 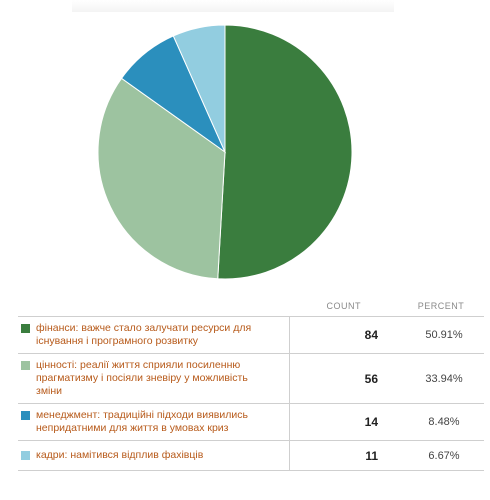 I want to click on slice-count: 11, so click(x=343, y=455).